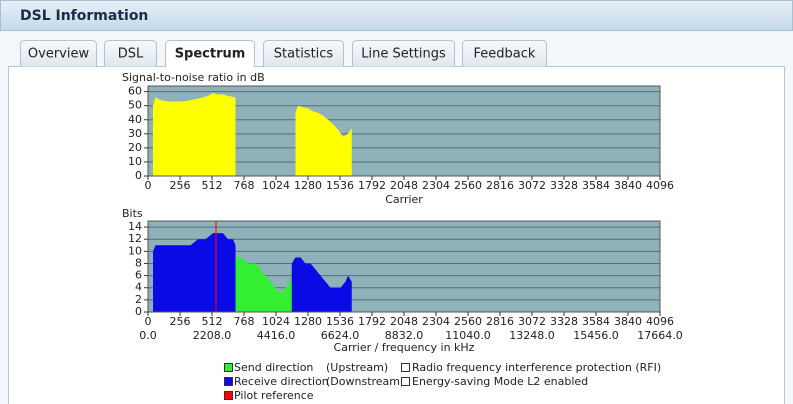 The height and width of the screenshot is (404, 793). I want to click on tab-label: Statistics, so click(304, 54).